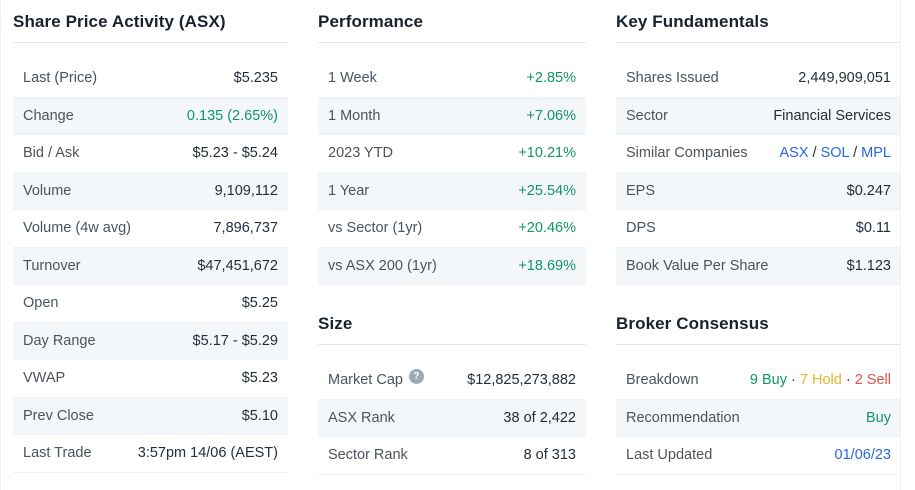 The image size is (915, 490). Describe the element at coordinates (207, 453) in the screenshot. I see `value-text: 3:57pm 14/06 (AEST)` at that location.